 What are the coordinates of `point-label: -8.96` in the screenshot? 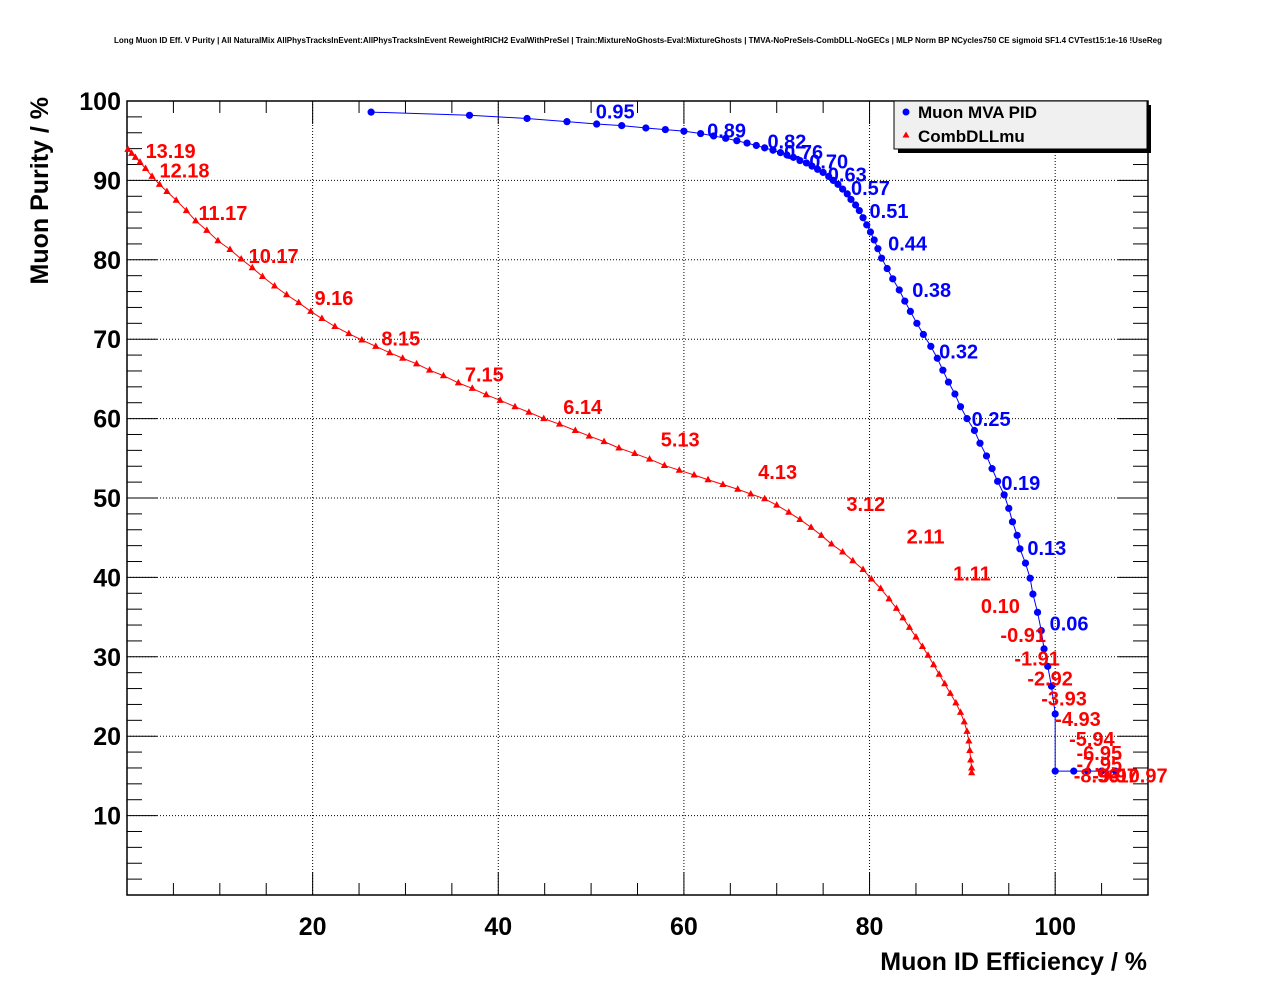 It's located at (1097, 776).